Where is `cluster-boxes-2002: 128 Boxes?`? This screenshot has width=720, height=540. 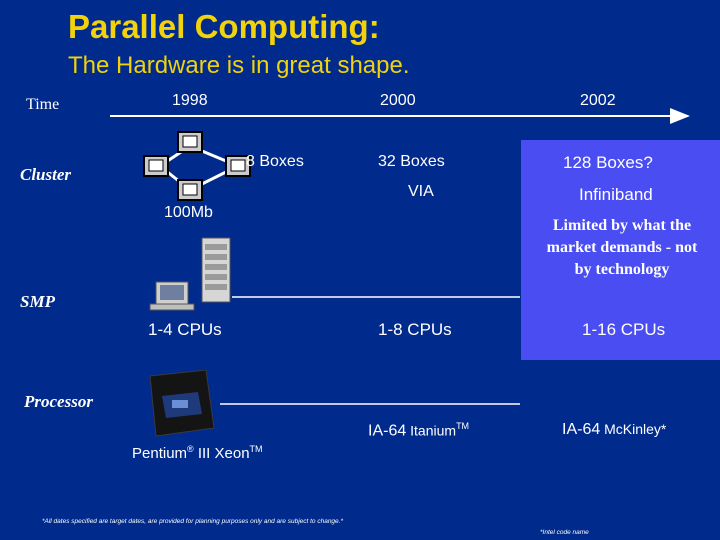
cluster-boxes-2002: 128 Boxes? is located at coordinates (608, 162).